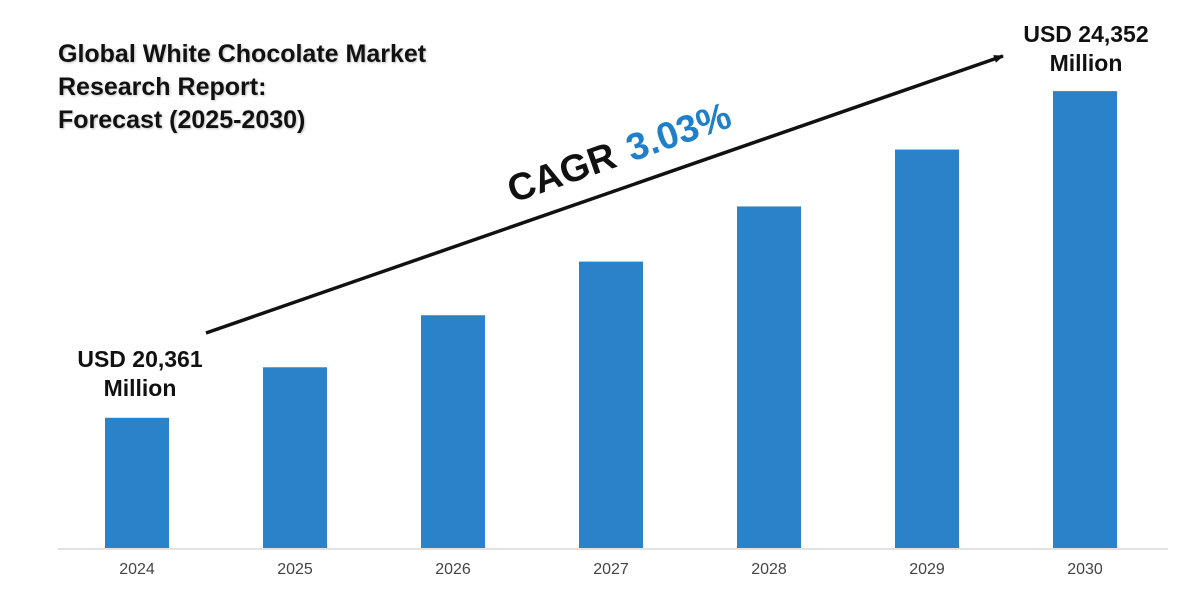 The height and width of the screenshot is (600, 1200). Describe the element at coordinates (295, 569) in the screenshot. I see `x-tick-label-2025: 2025` at that location.